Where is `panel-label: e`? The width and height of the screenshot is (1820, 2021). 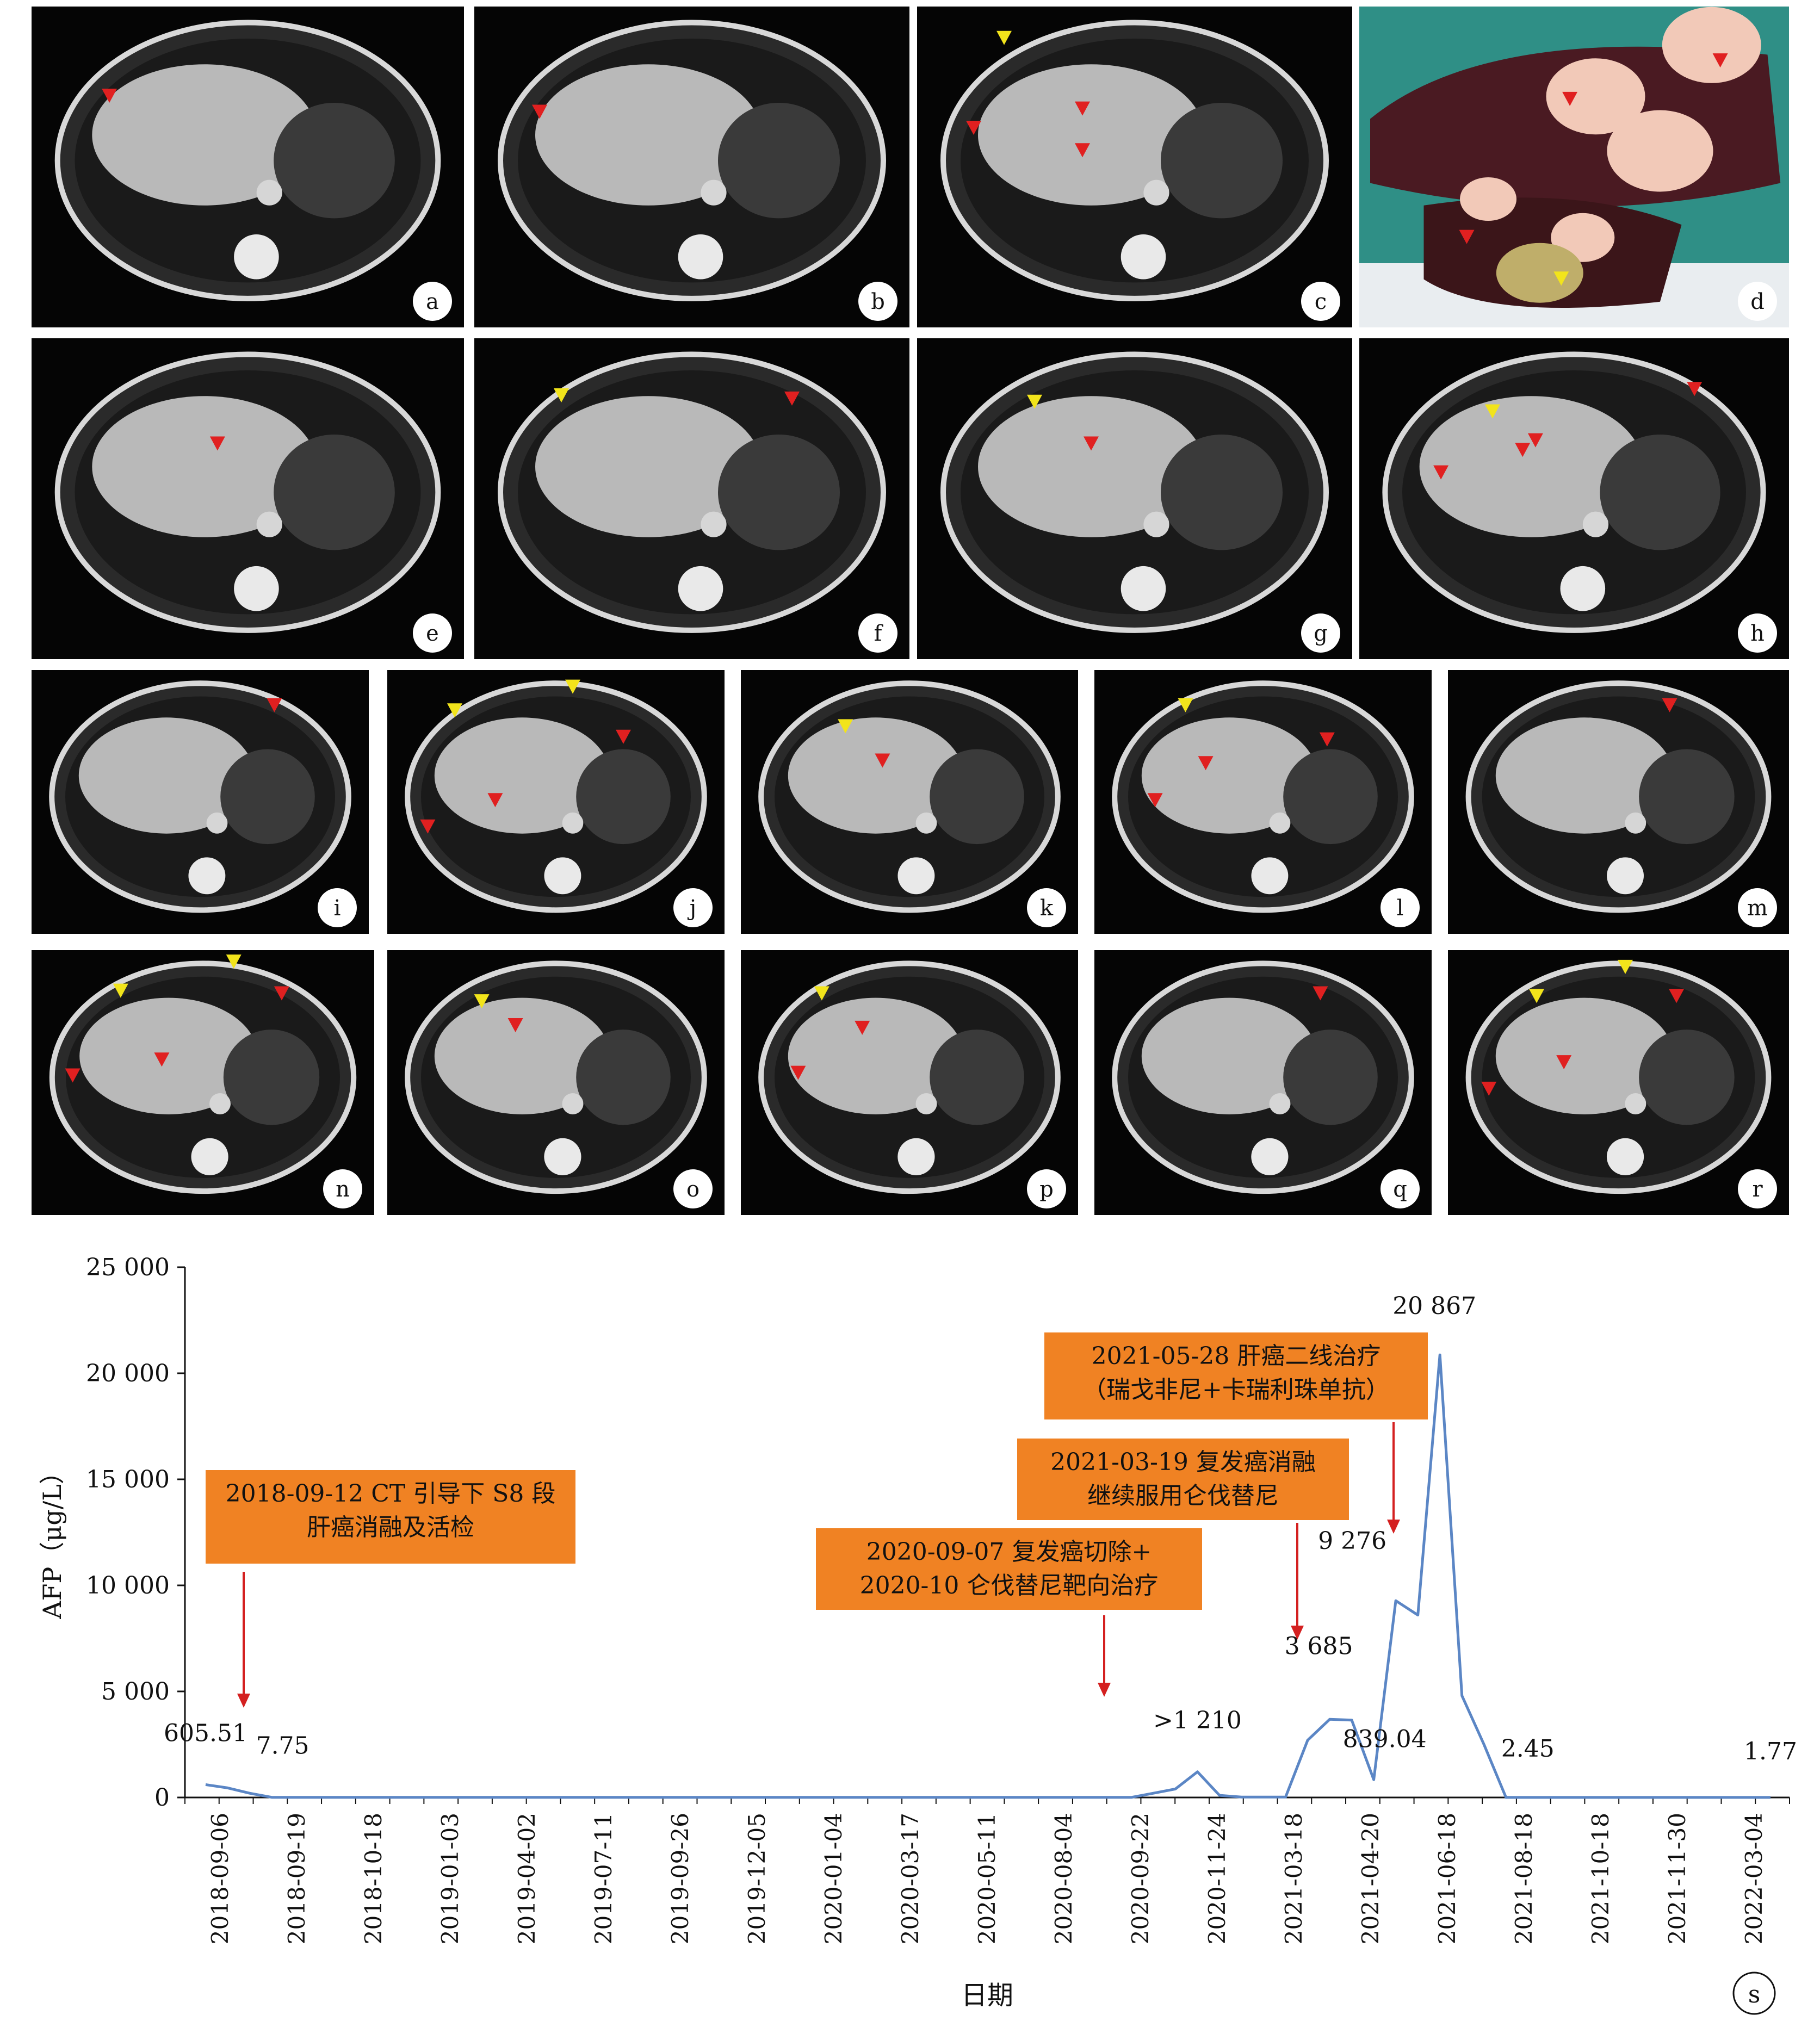 panel-label: e is located at coordinates (432, 633).